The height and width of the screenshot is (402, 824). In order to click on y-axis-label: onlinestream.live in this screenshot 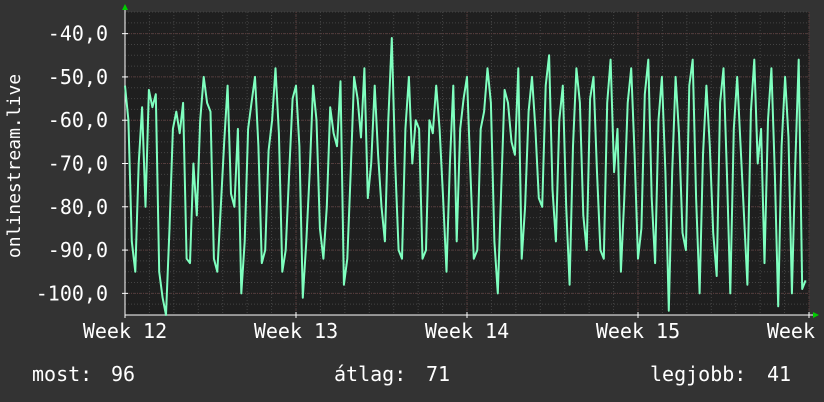, I will do `click(14, 166)`.